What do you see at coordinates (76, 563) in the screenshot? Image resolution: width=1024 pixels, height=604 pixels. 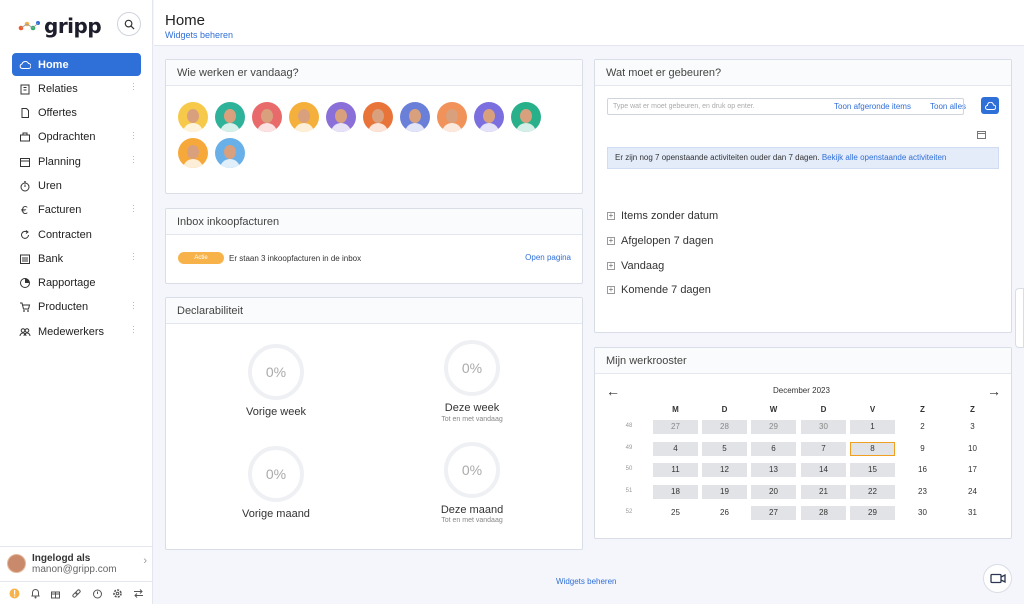 I see `user-panel: Ingelogd als manon@gripp.com ›` at bounding box center [76, 563].